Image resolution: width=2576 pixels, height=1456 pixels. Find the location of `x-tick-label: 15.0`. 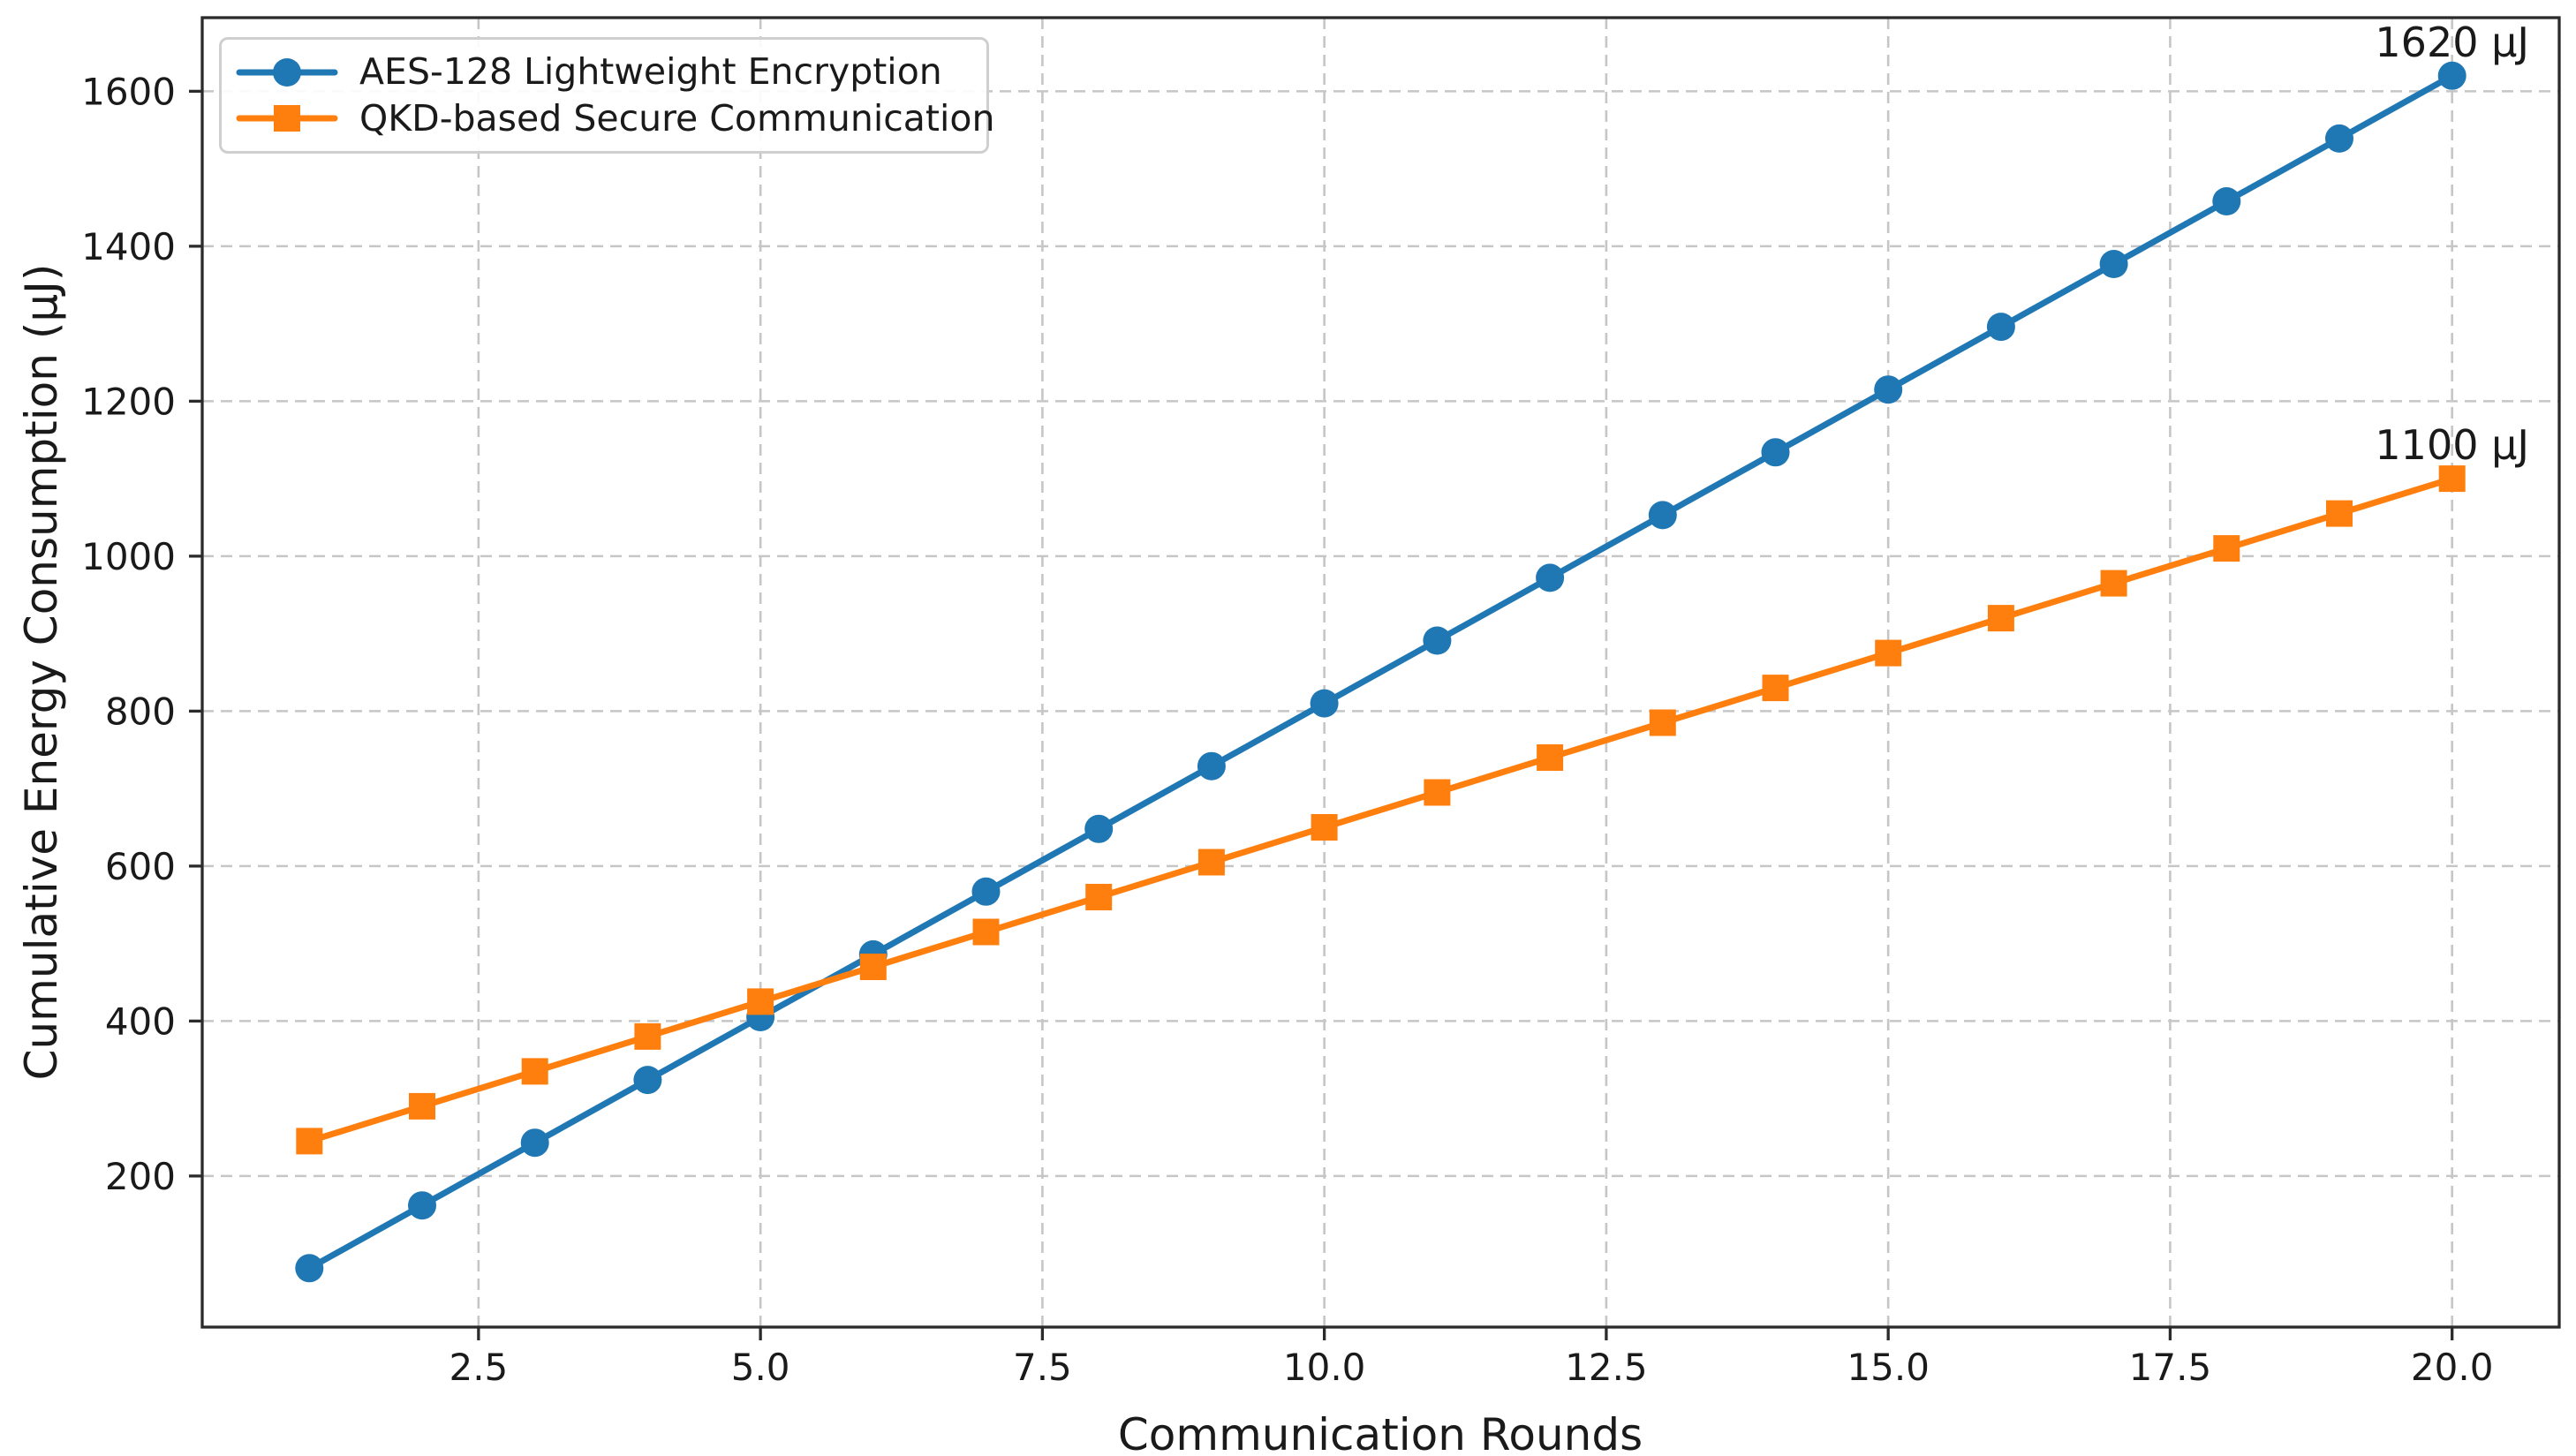

x-tick-label: 15.0 is located at coordinates (1889, 1367).